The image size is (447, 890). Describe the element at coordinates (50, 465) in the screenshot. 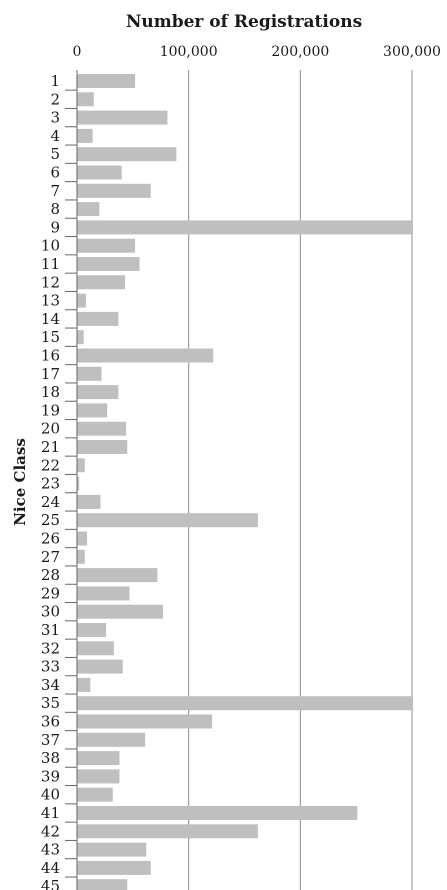

I see `y-tick-label: 22` at that location.